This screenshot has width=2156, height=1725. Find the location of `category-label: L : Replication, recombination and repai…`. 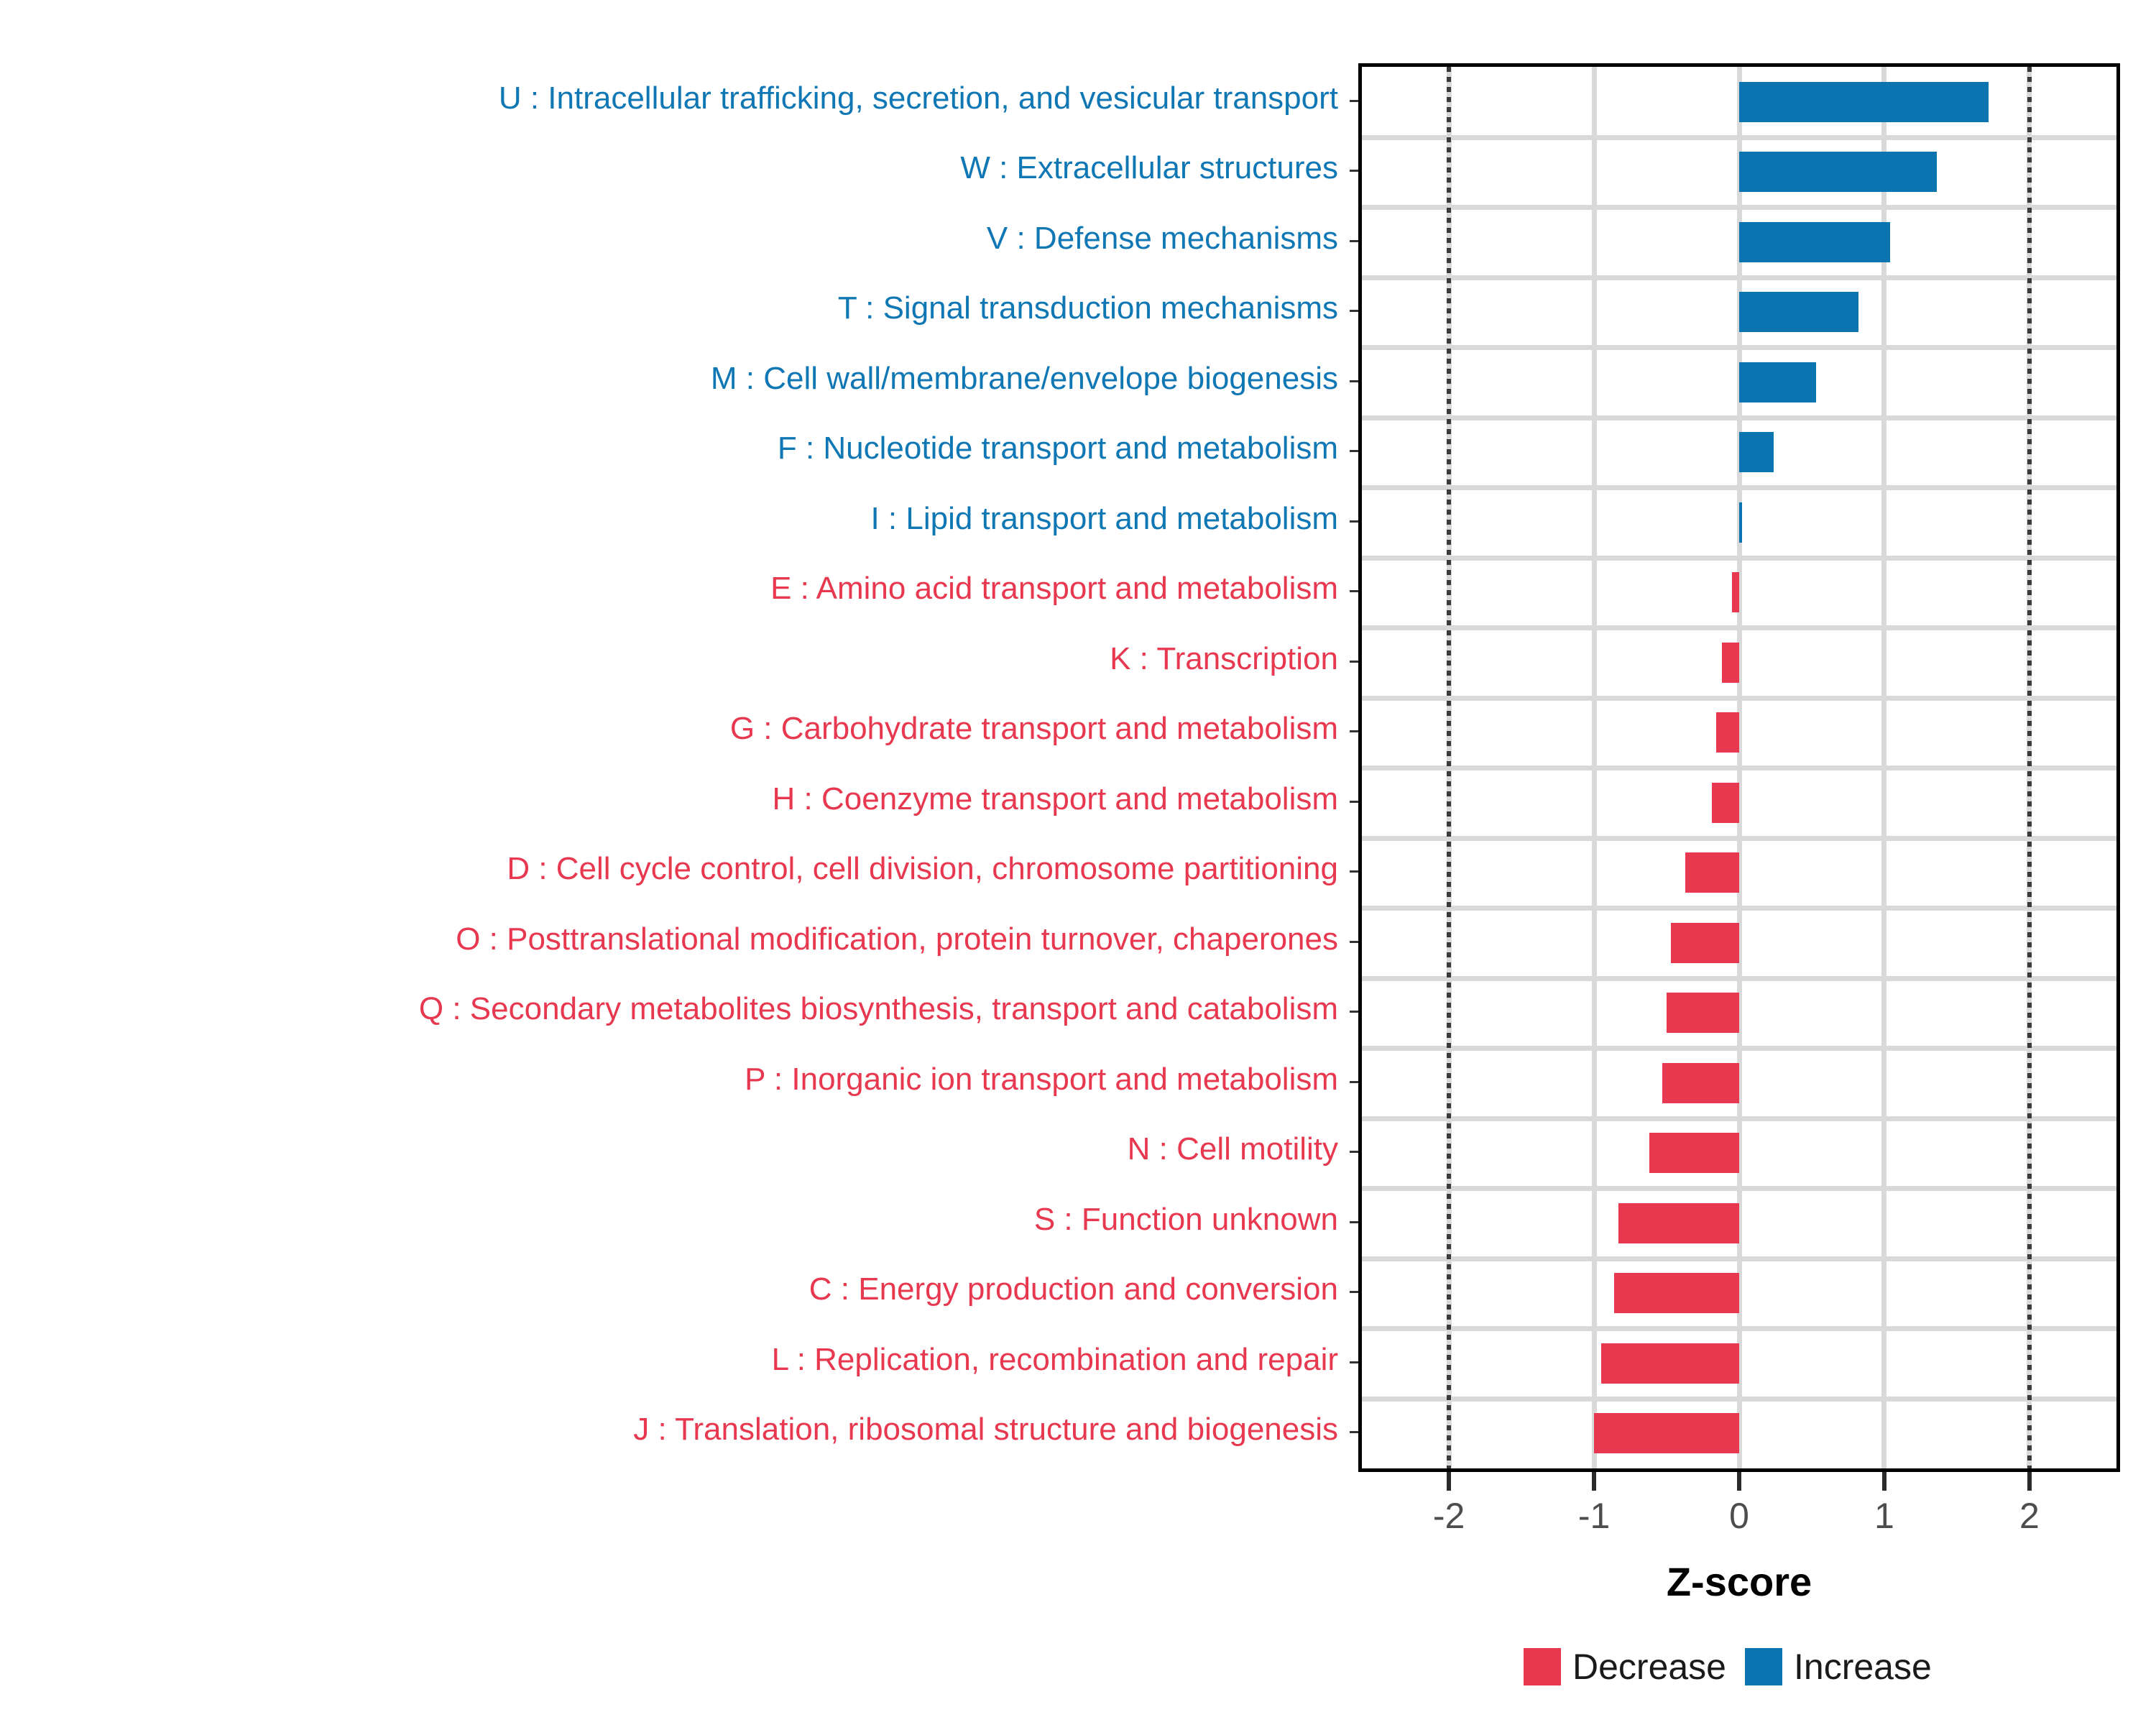

category-label: L : Replication, recombination and repai… is located at coordinates (1054, 1359).